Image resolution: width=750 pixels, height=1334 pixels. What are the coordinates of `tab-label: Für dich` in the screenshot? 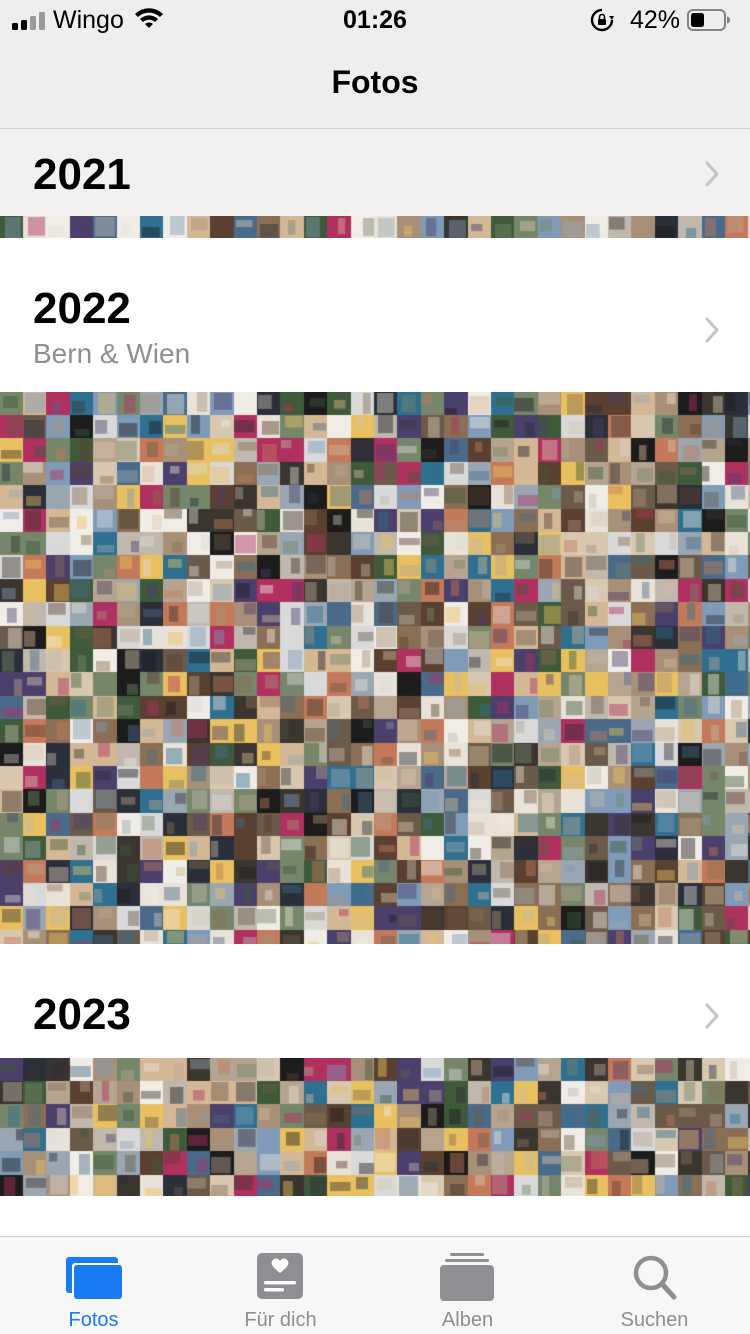 It's located at (280, 1320).